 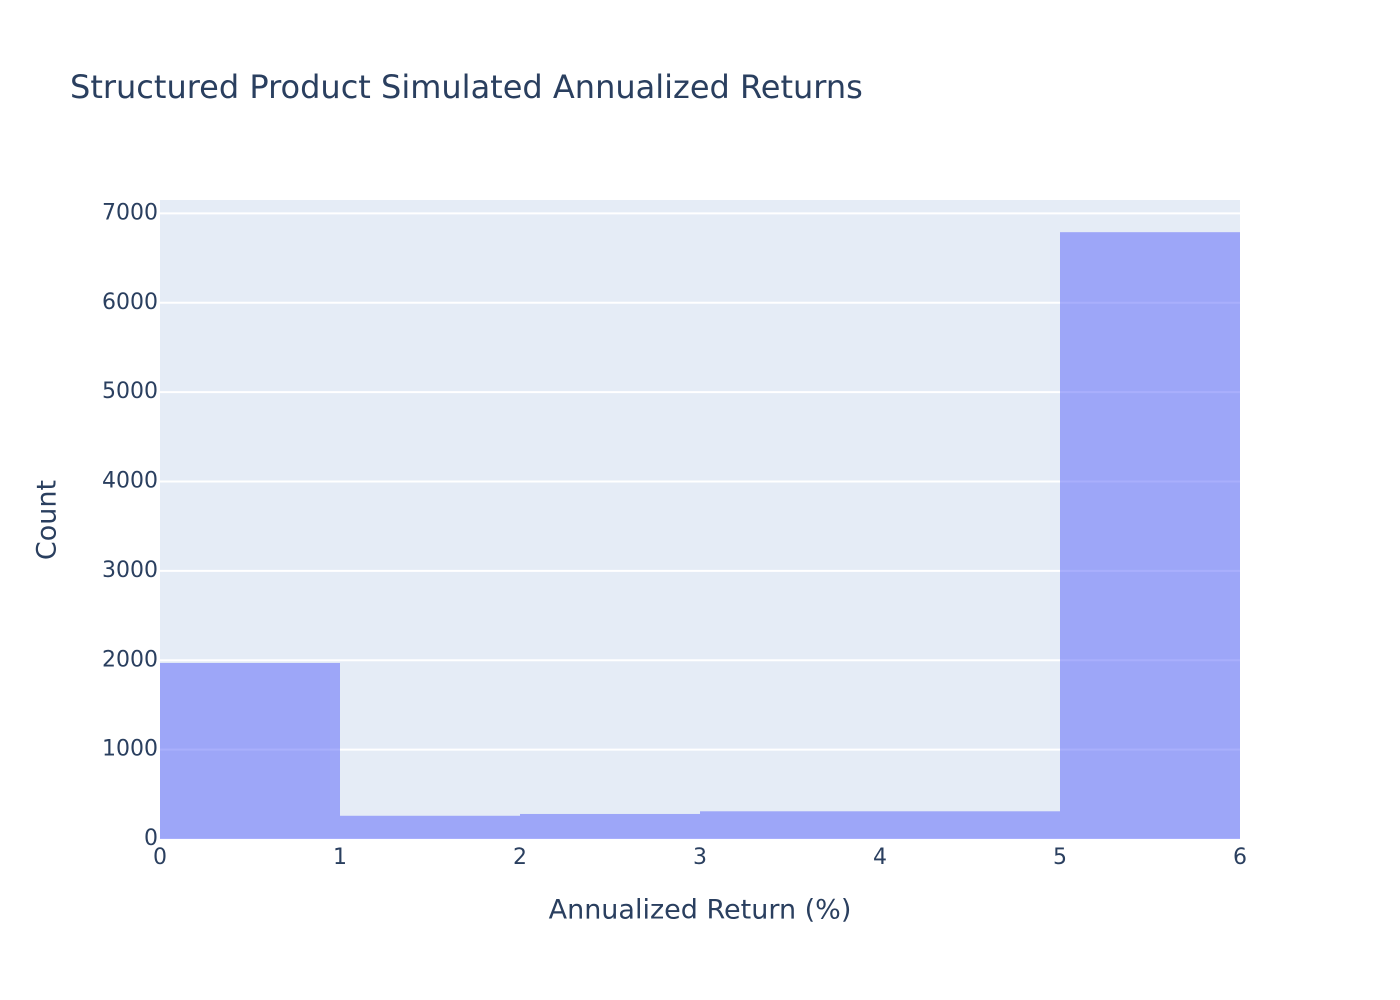 What do you see at coordinates (880, 857) in the screenshot?
I see `x-tick-label: 4` at bounding box center [880, 857].